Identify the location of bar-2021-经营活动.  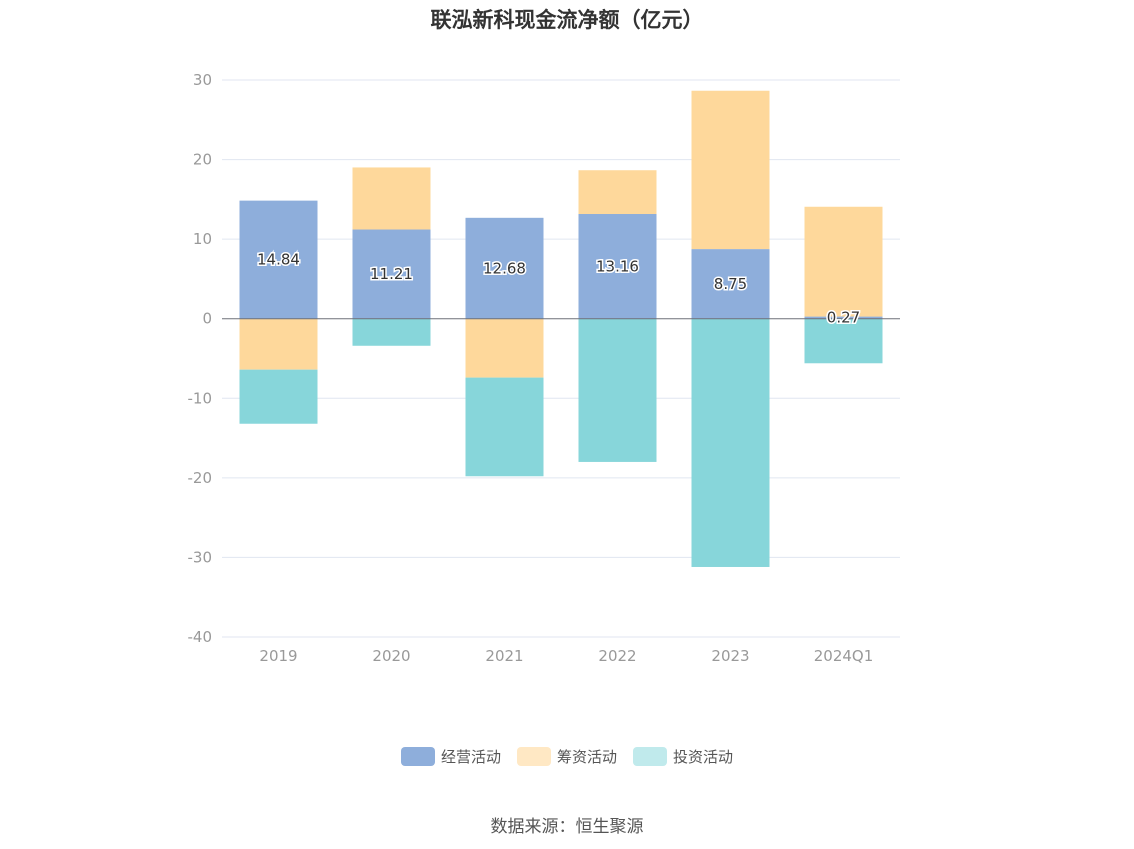
(504, 268).